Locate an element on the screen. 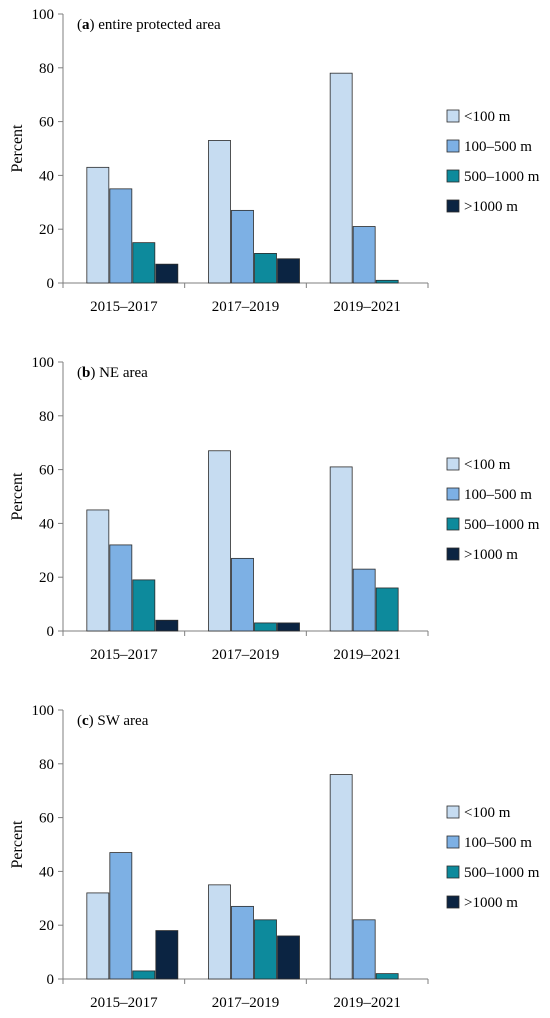 This screenshot has height=1018, width=550. panel-title-text: NE area is located at coordinates (121, 373).